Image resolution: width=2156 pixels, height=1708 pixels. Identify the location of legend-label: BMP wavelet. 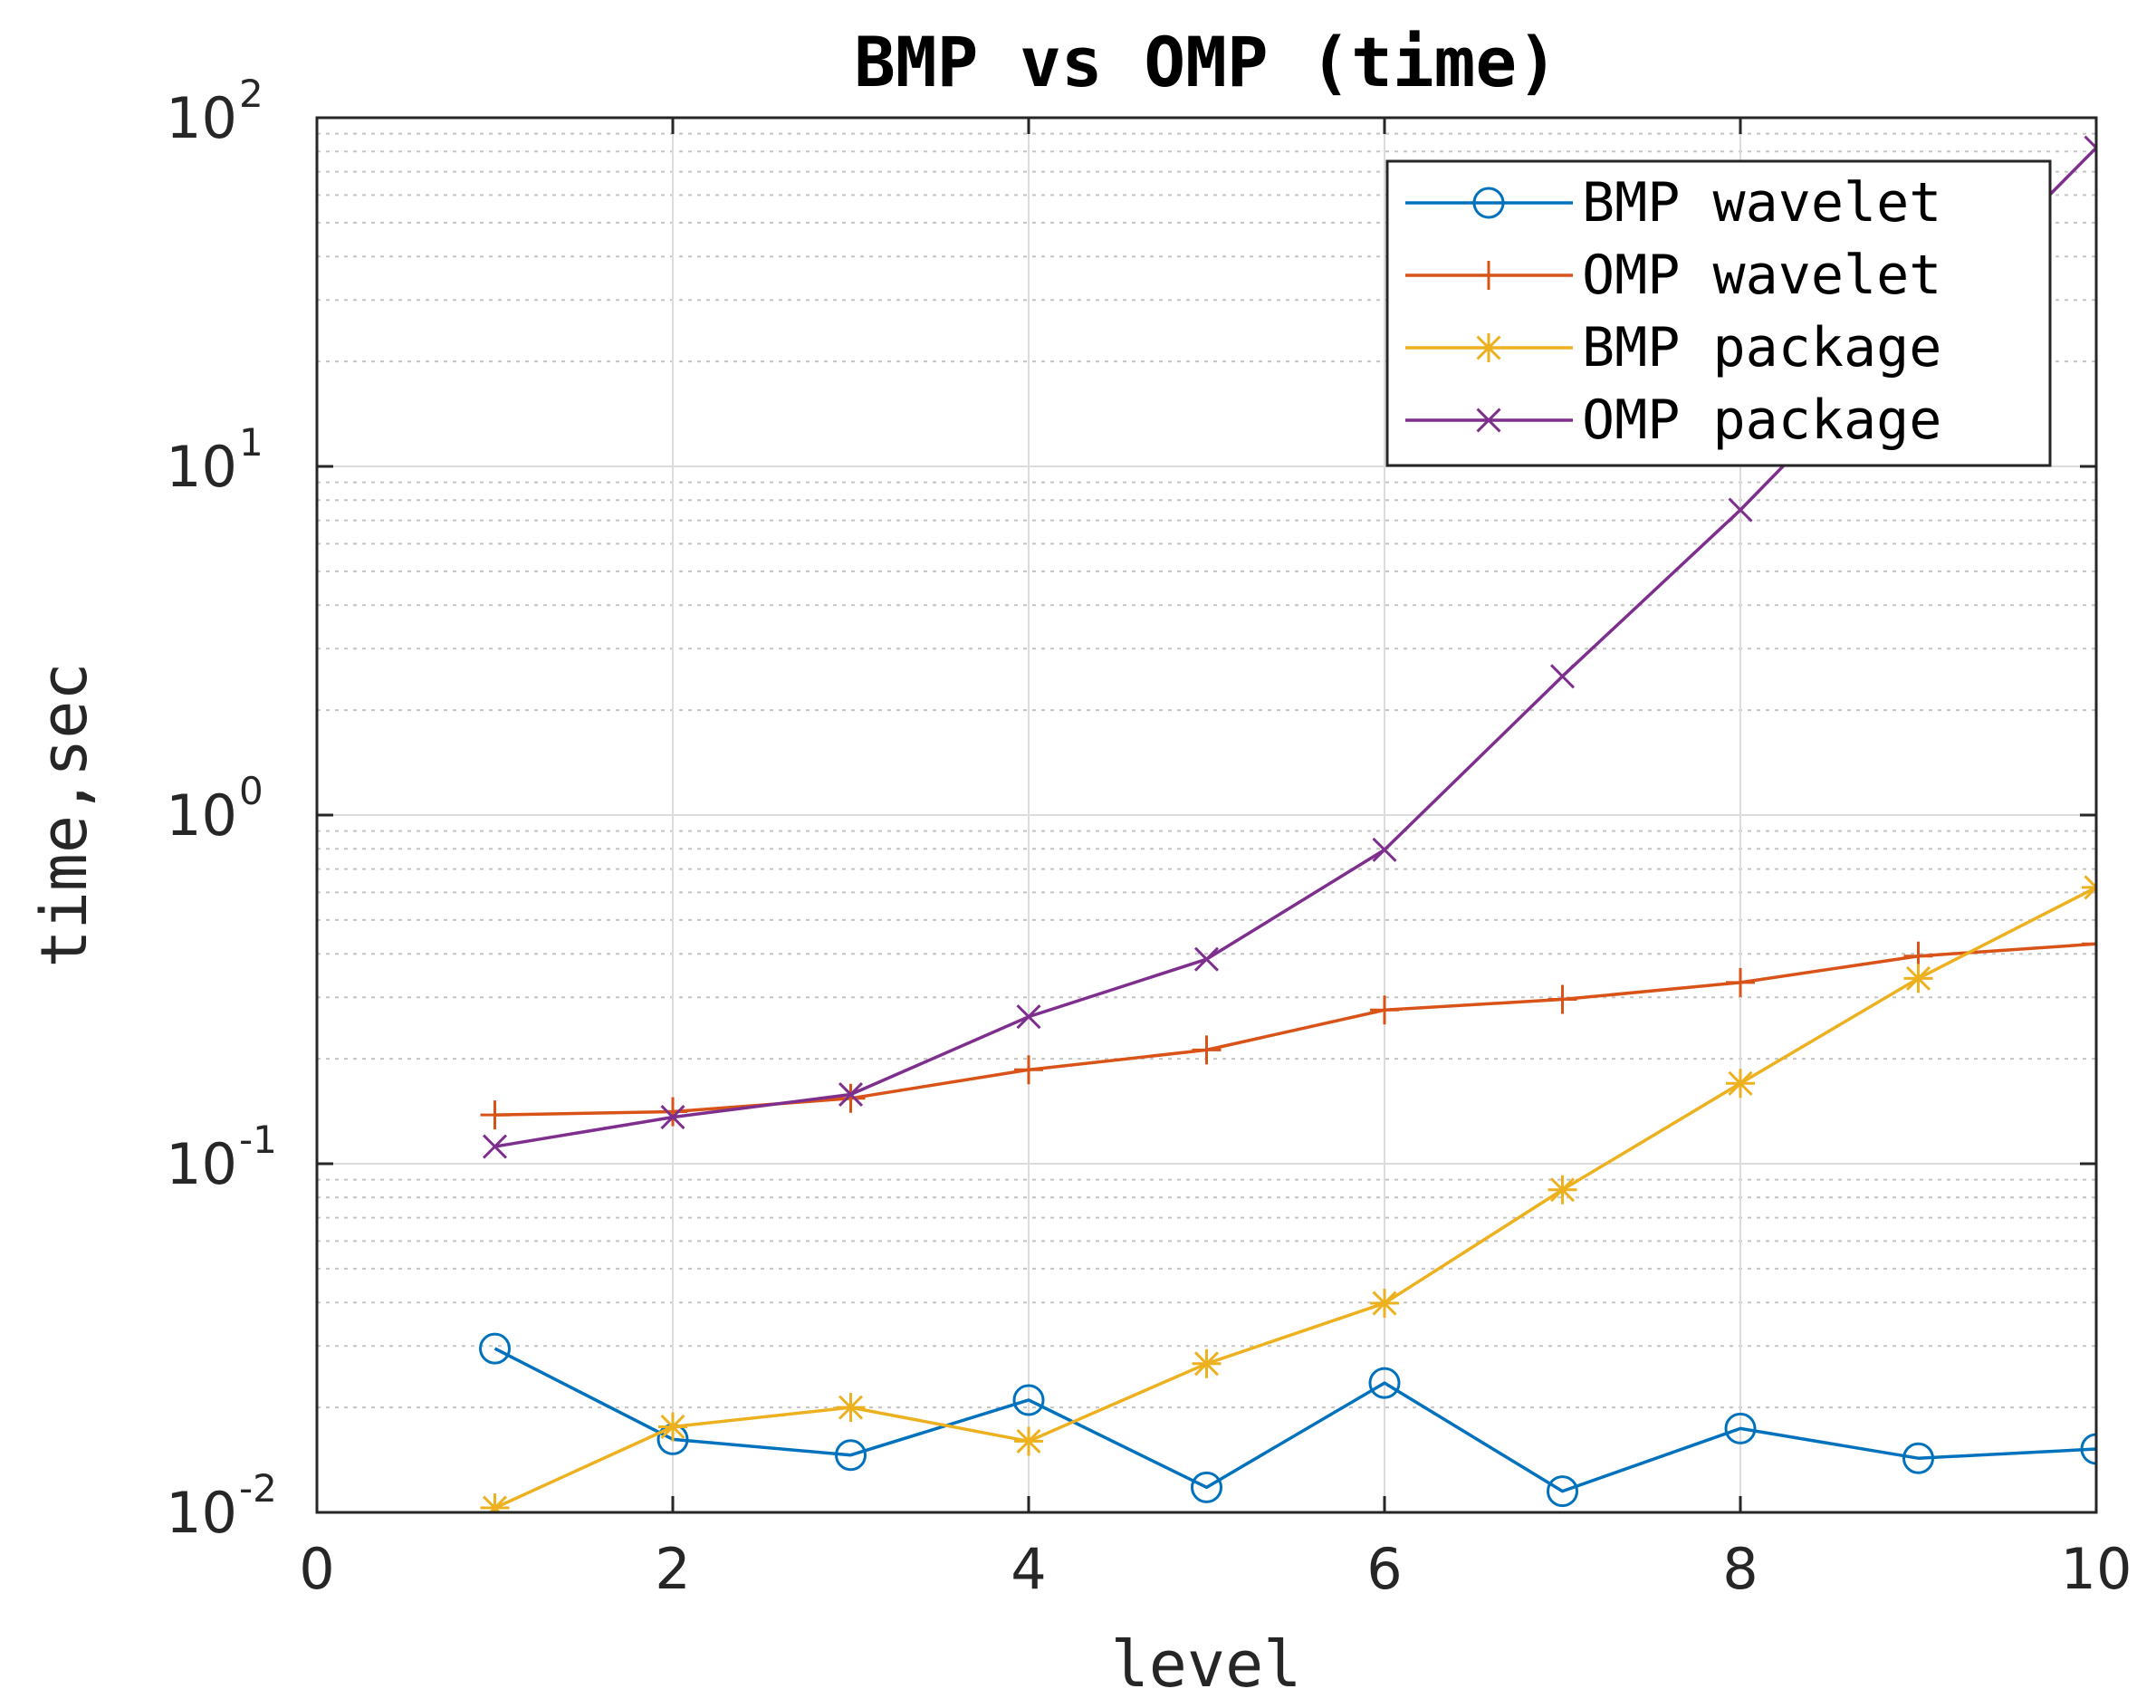
(1761, 203).